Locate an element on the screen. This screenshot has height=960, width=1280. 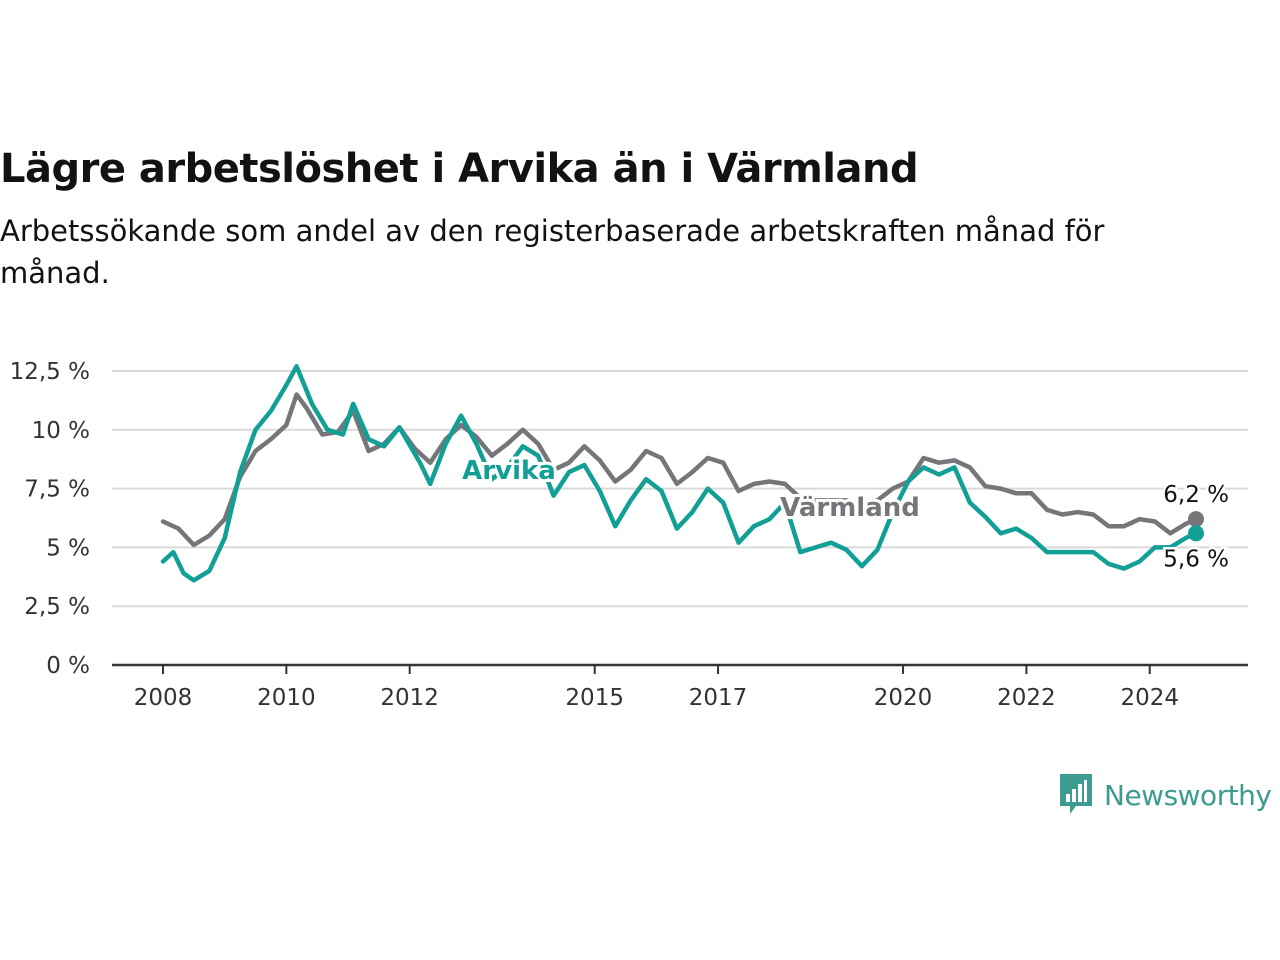
y-tick-label: 0 % is located at coordinates (68, 666).